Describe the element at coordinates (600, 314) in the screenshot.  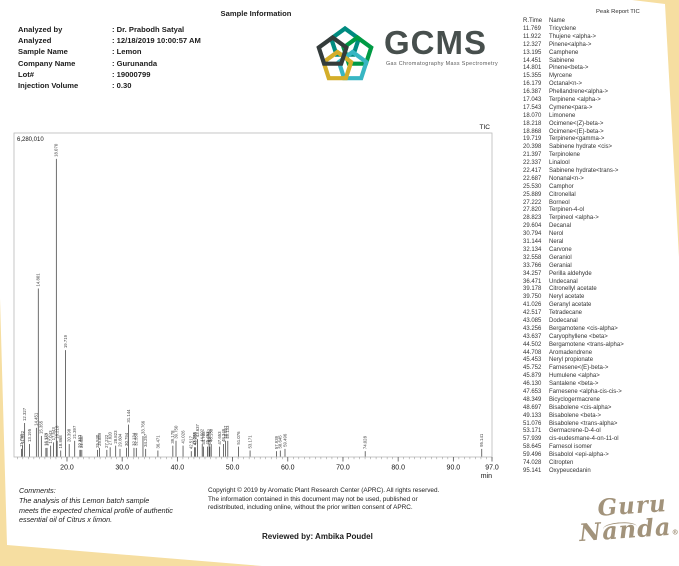
I see `peak-report-row: 42.517 Tetradecane` at that location.